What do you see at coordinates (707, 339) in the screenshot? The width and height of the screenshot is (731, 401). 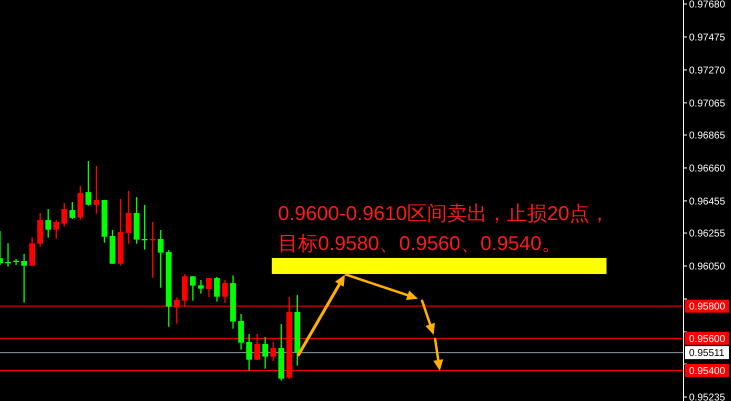 I see `ref-line-label: 0.95600` at bounding box center [707, 339].